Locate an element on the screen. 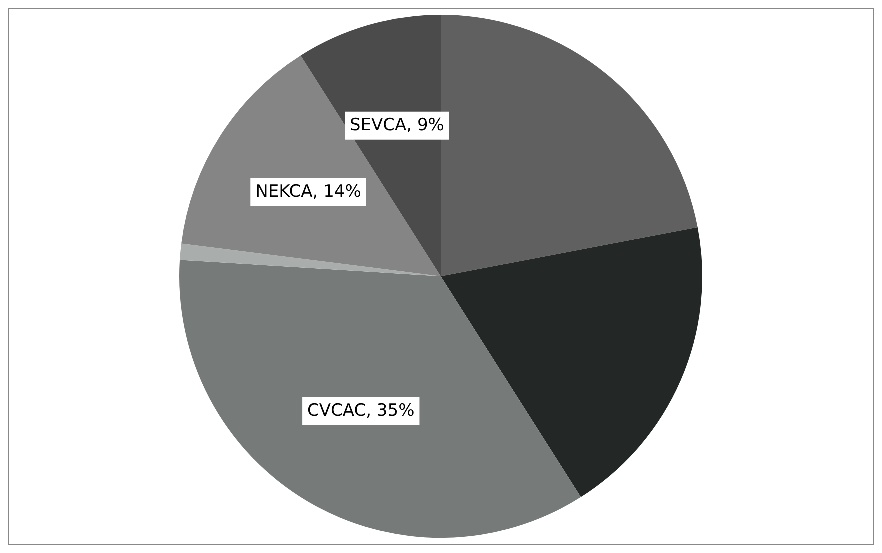 Image resolution: width=882 pixels, height=553 pixels. slice-label: SEVCA, 9% is located at coordinates (397, 125).